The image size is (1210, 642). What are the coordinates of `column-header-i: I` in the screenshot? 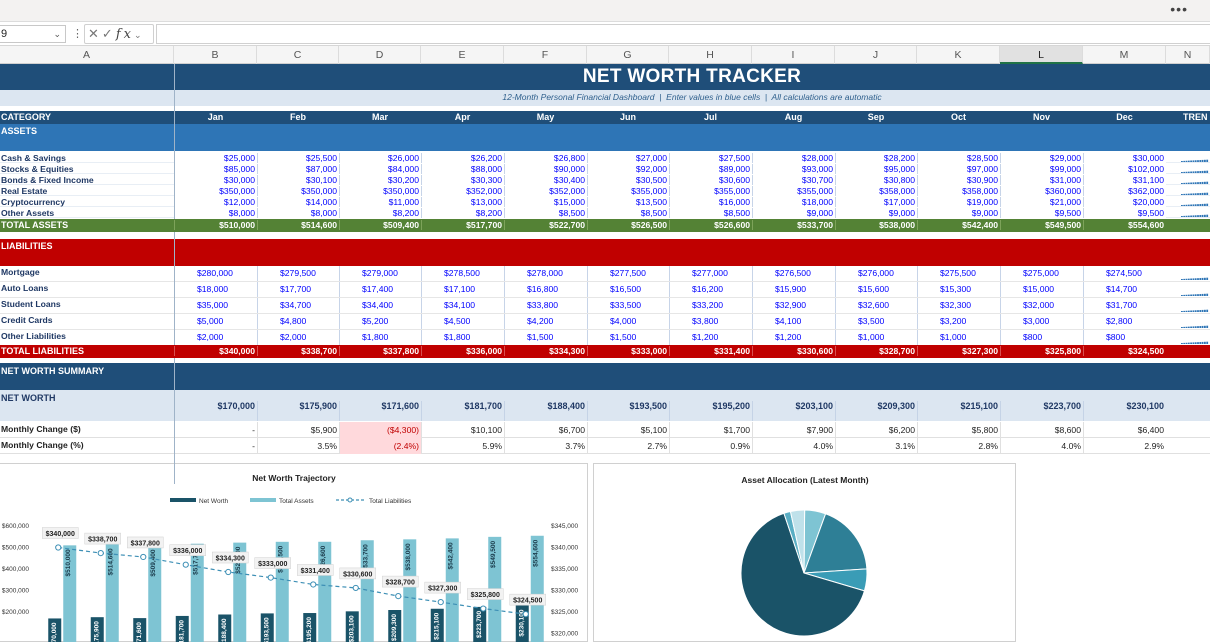 It's located at (793, 55).